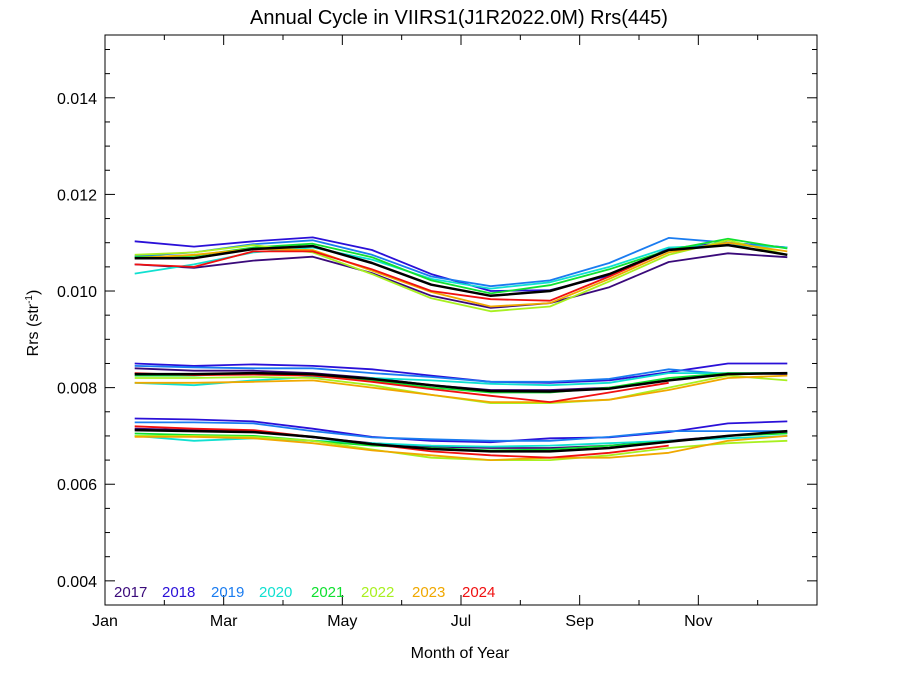 The width and height of the screenshot is (900, 675). I want to click on legend-entry: 2023, so click(428, 592).